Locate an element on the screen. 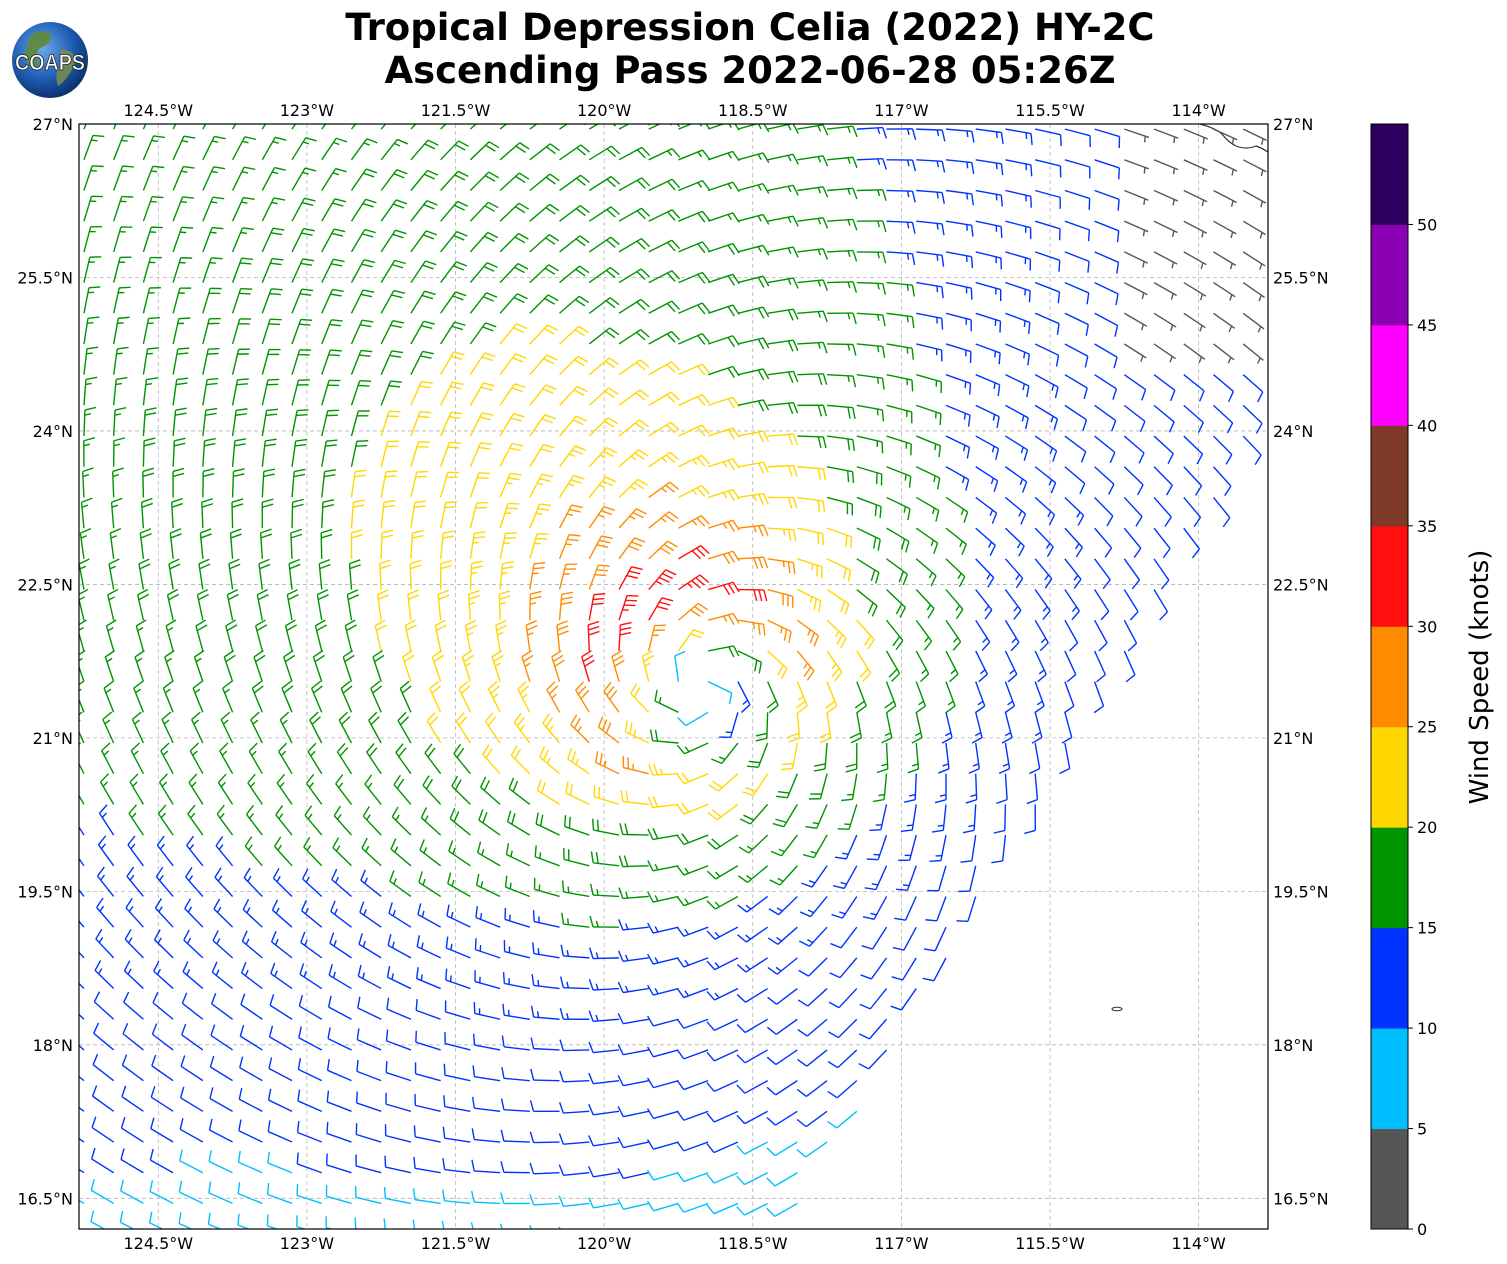 The image size is (1507, 1264). colorbar-bin is located at coordinates (1389, 174).